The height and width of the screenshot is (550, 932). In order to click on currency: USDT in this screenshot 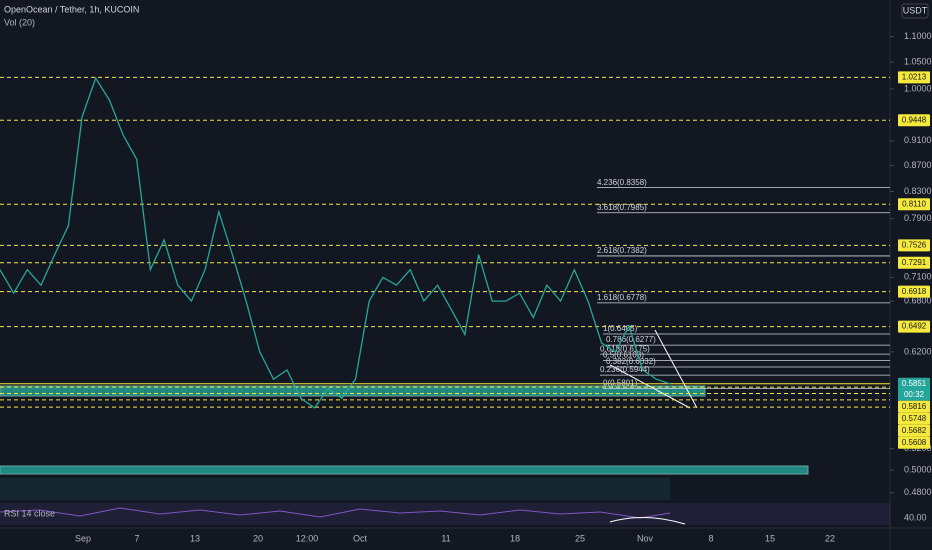, I will do `click(915, 10)`.